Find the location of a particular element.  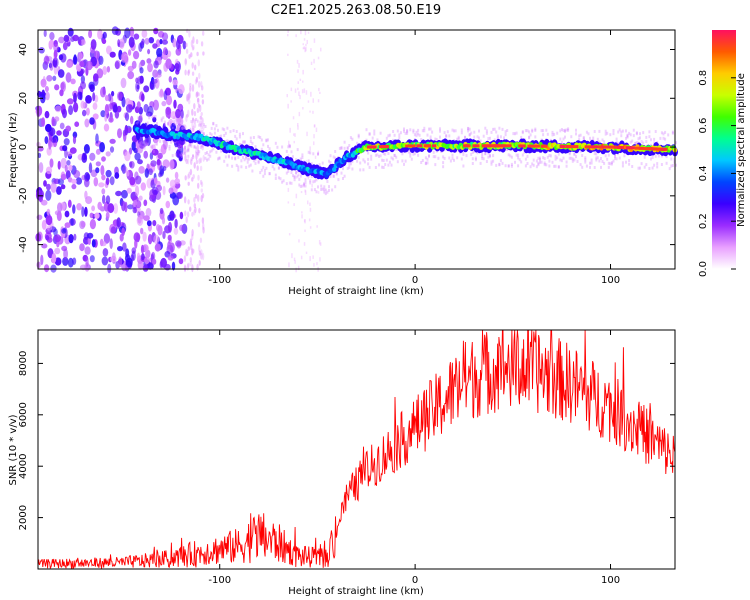

colorbar-tick-label: 0.4 is located at coordinates (703, 173).